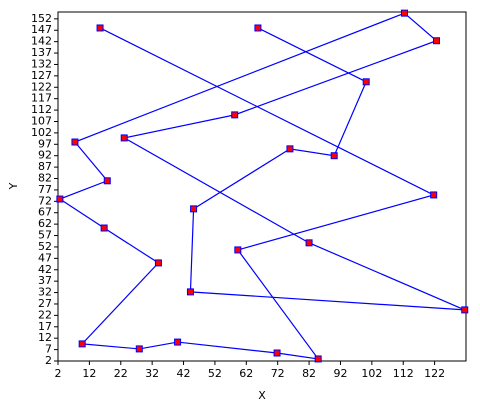 The image size is (480, 410). I want to click on y-tick-label: 82, so click(45, 178).